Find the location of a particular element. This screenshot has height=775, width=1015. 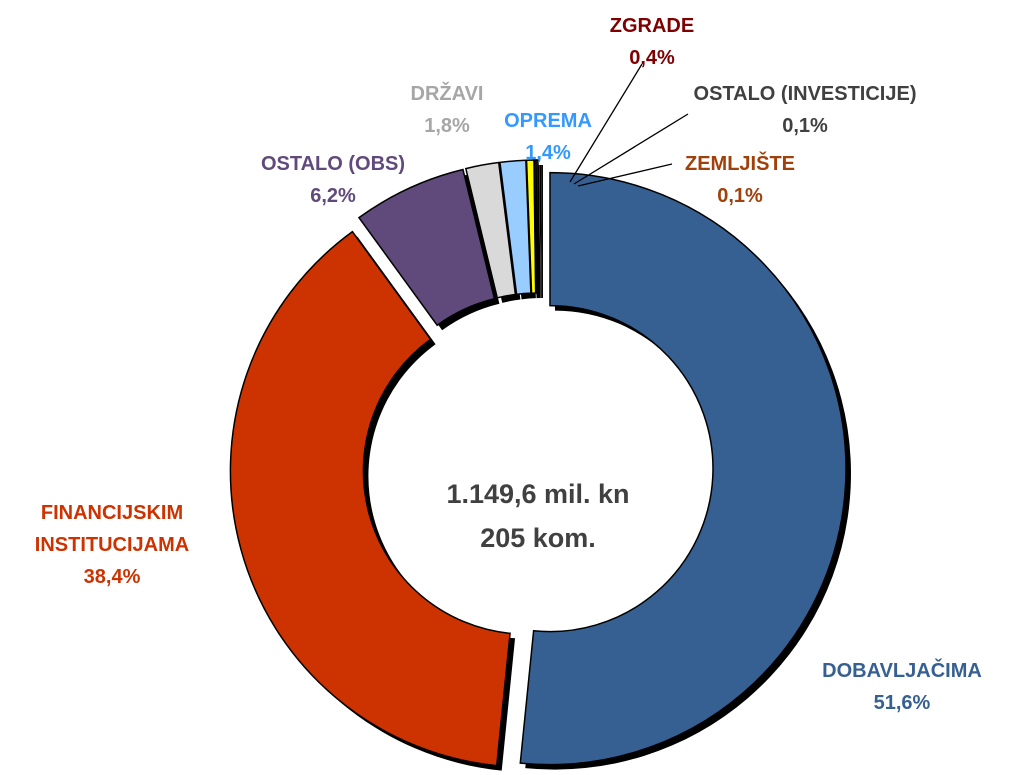

value-label: 0,4% is located at coordinates (652, 58).